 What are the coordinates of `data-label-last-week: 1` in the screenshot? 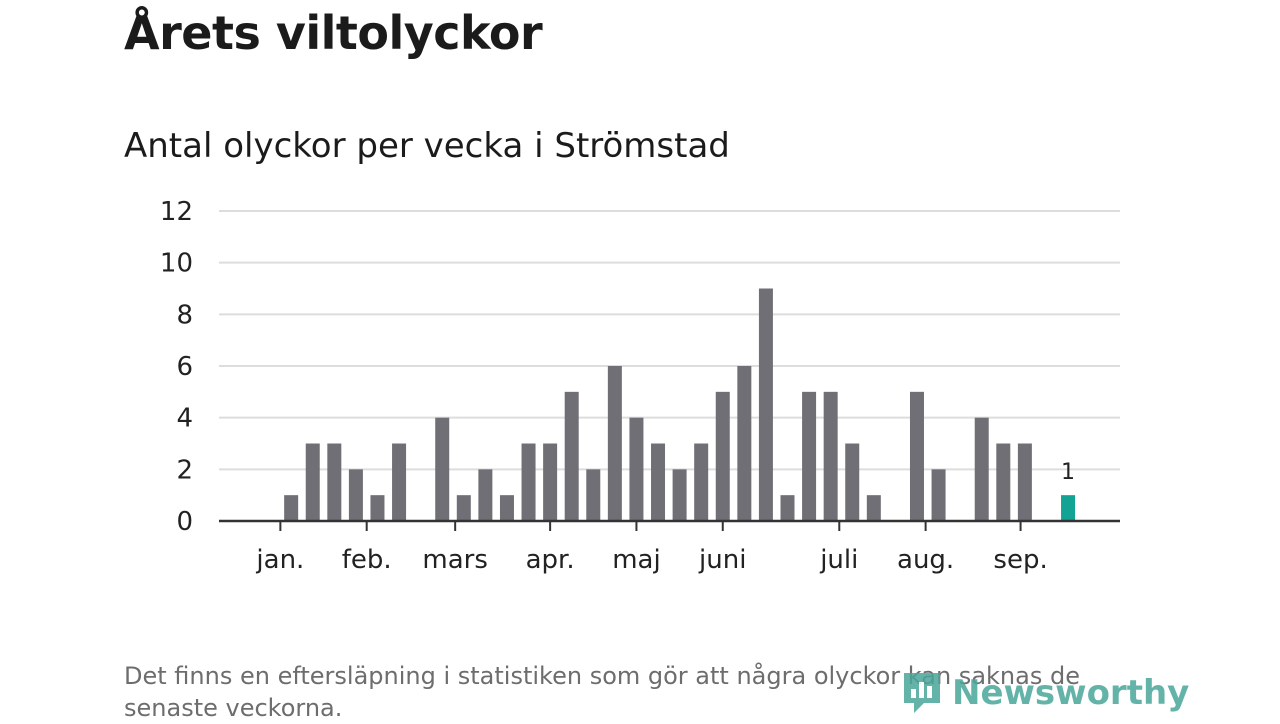 It's located at (1068, 472).